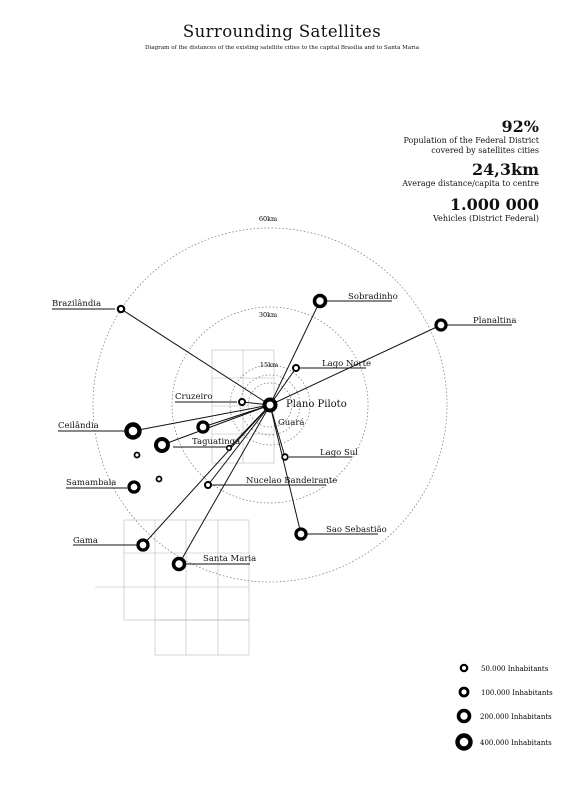 This screenshot has height=797, width=564. Describe the element at coordinates (269, 365) in the screenshot. I see `ring-label-15km: 15km` at that location.